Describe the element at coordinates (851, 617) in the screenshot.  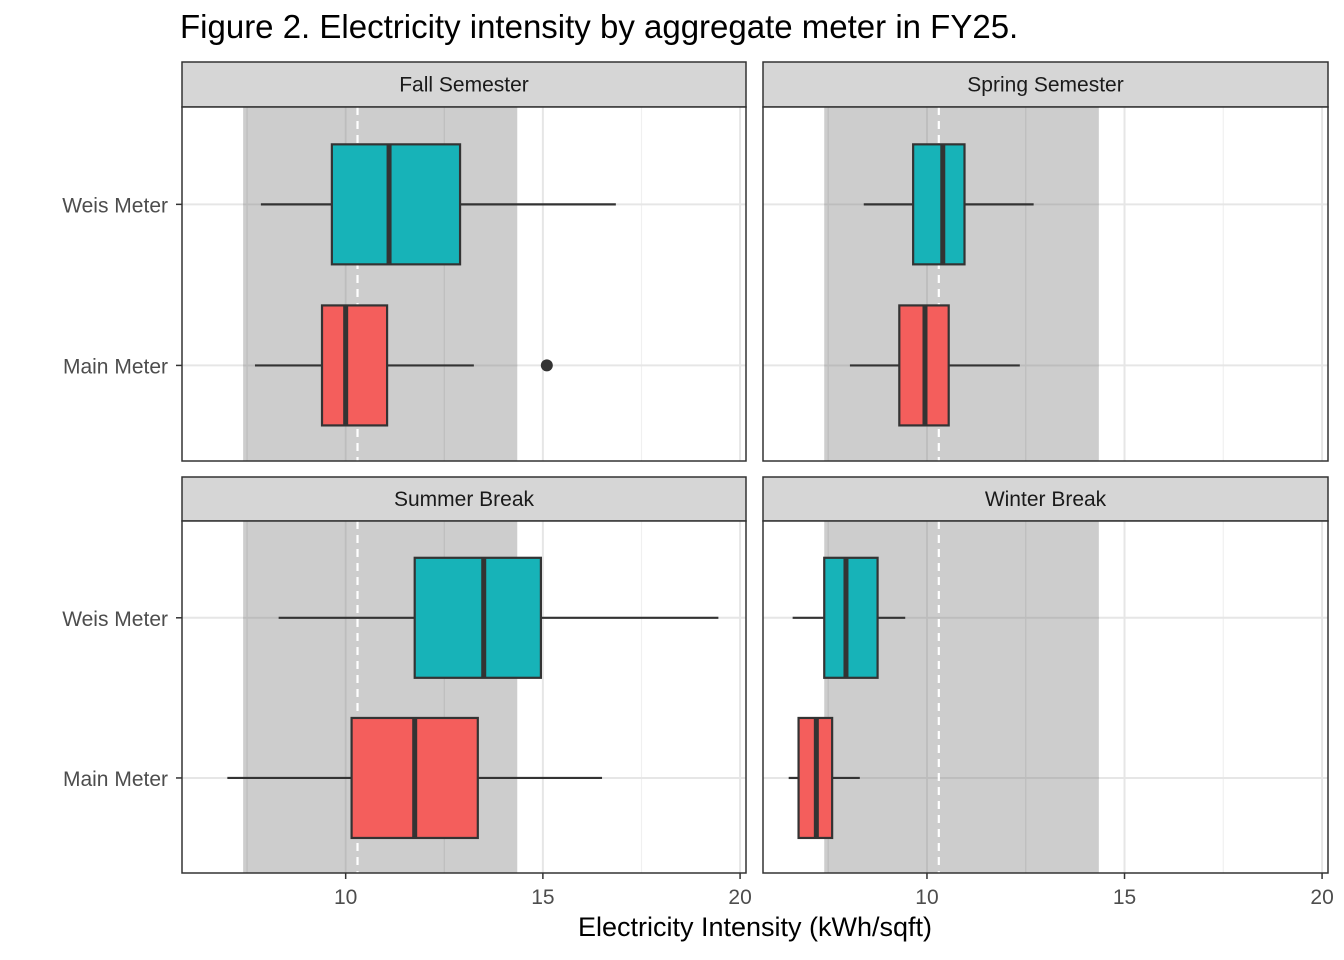
I see `box-weis-meter-winter-break` at that location.